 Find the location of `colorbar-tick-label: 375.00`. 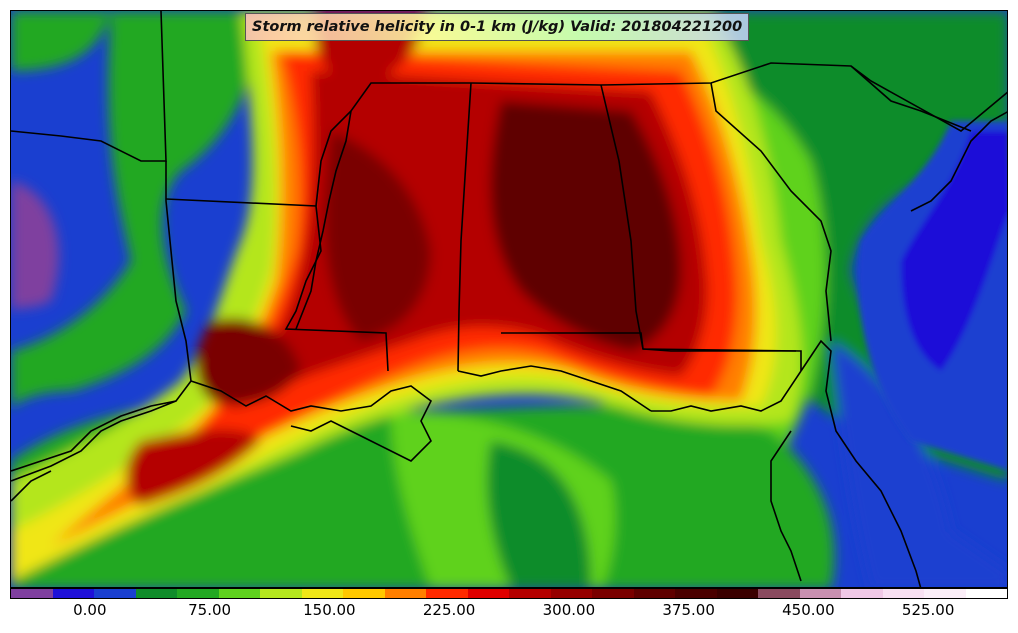

colorbar-tick-label: 375.00 is located at coordinates (688, 610).